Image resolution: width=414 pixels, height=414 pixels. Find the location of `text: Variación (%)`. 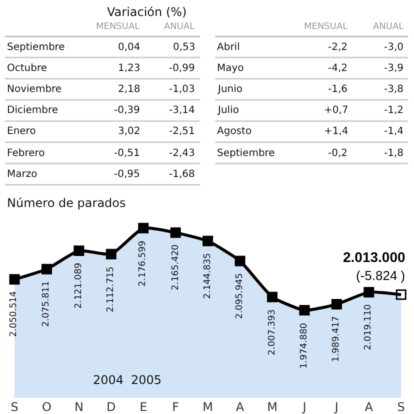

text: Variación (%) is located at coordinates (147, 12).